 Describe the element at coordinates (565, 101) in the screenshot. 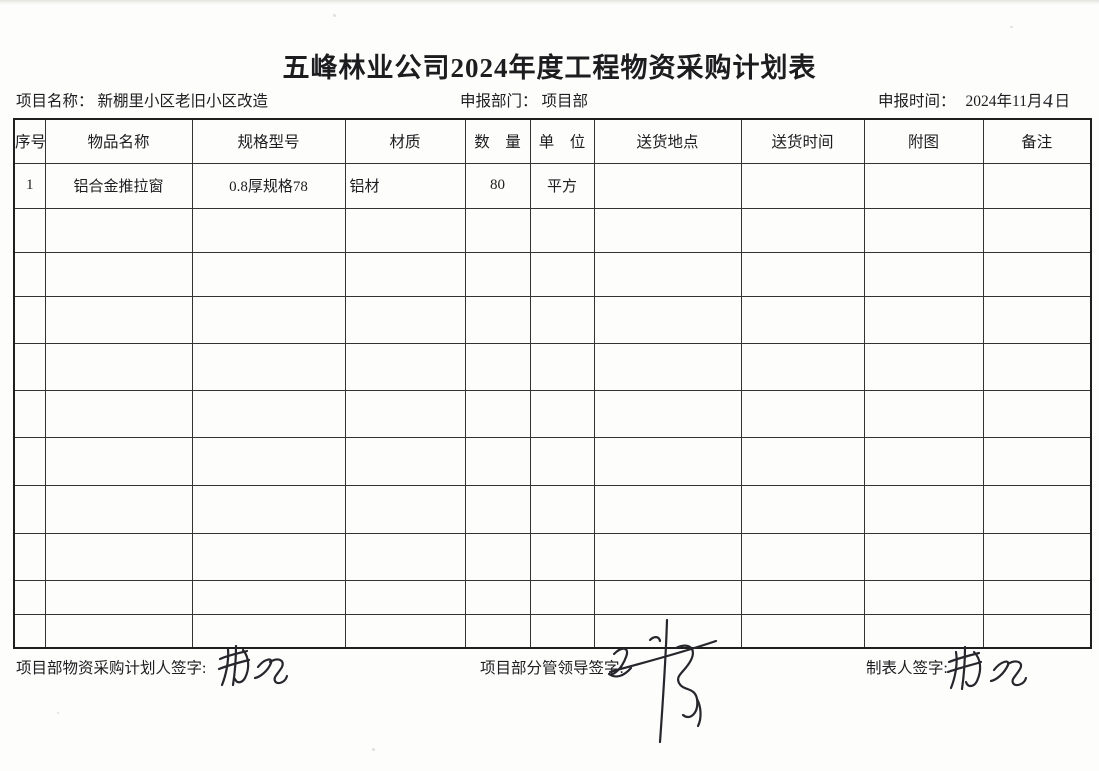

I see `department-value: 项目部` at that location.